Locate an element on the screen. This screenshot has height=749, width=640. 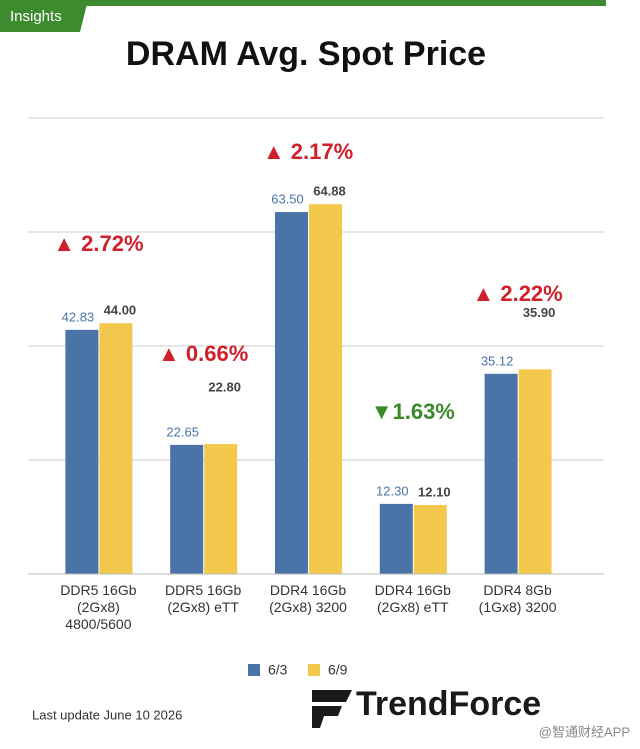
annotation: ▲ 0.66% is located at coordinates (203, 353).